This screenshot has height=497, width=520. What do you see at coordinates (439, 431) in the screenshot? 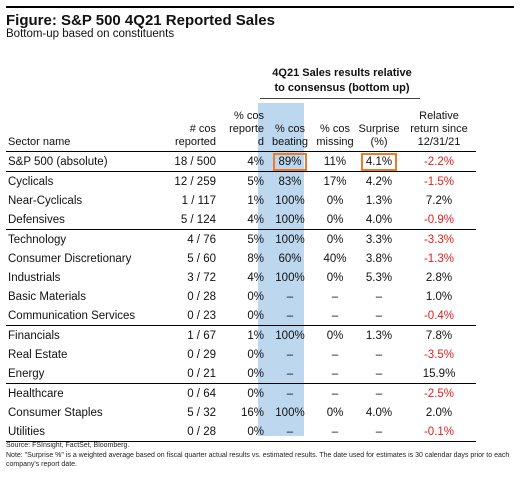
I see `relative-return: -0.1%` at bounding box center [439, 431].